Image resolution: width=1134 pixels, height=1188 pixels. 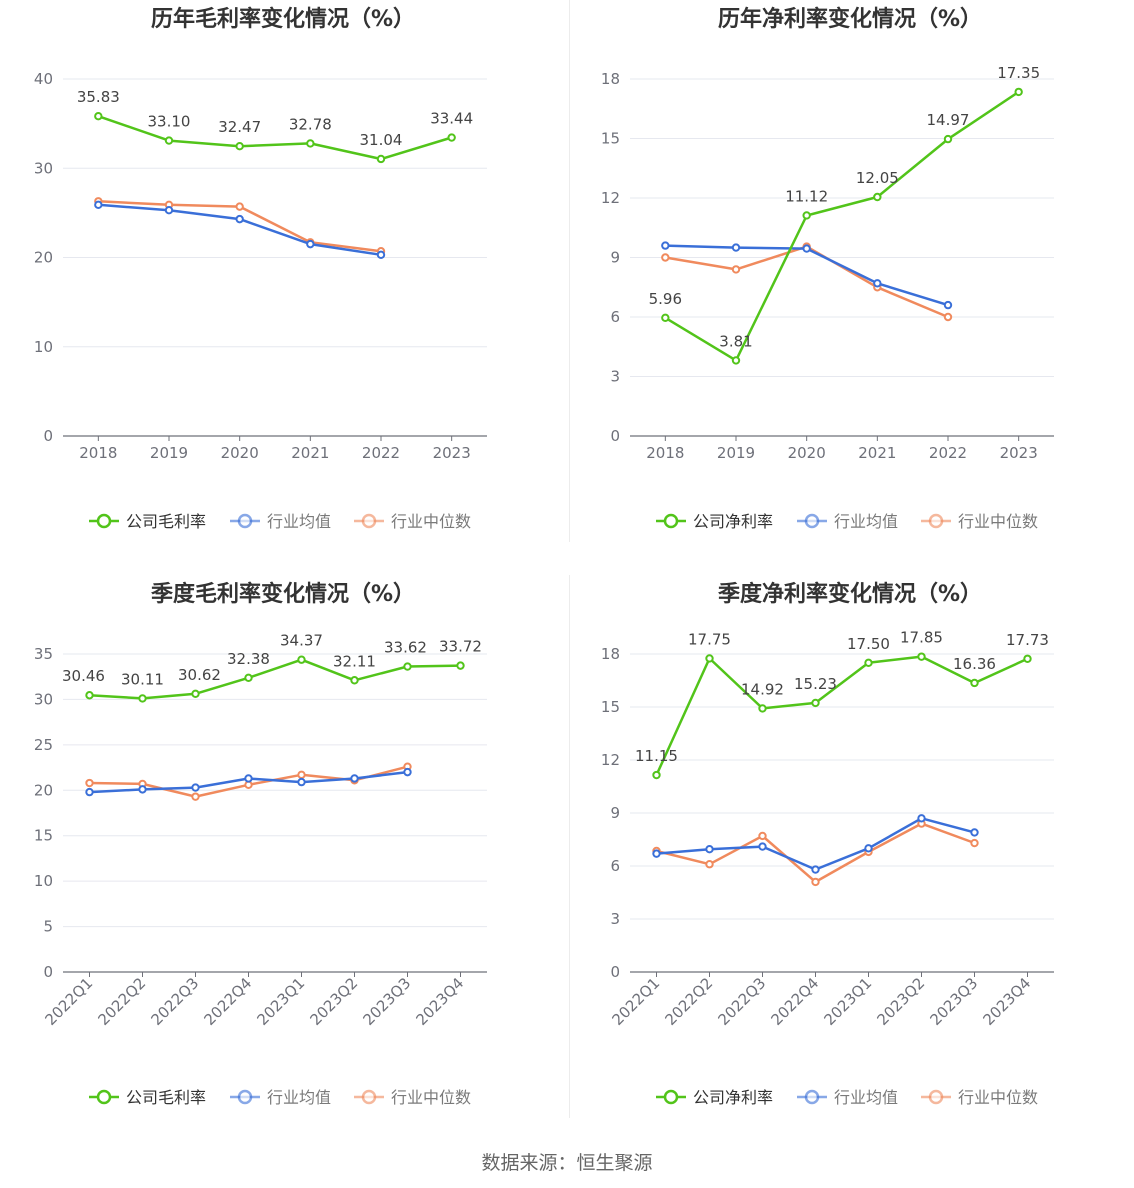 What do you see at coordinates (636, 1001) in the screenshot?
I see `x-tick-label: 2022Q1` at bounding box center [636, 1001].